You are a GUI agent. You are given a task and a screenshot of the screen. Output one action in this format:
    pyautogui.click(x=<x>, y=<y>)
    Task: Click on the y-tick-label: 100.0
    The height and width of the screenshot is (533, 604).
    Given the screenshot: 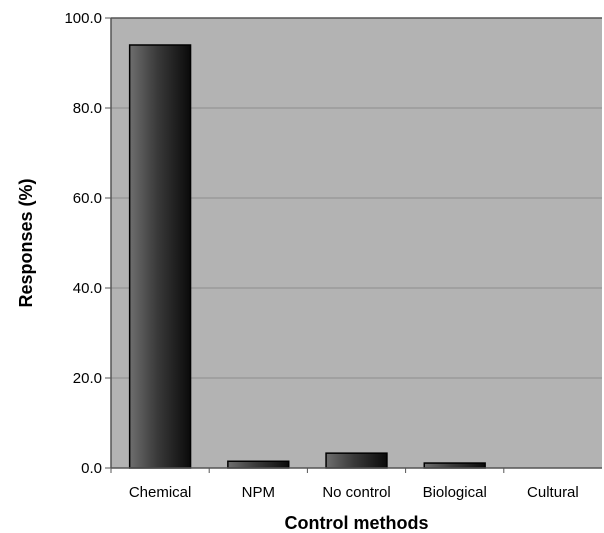 What is the action you would take?
    pyautogui.click(x=83, y=18)
    